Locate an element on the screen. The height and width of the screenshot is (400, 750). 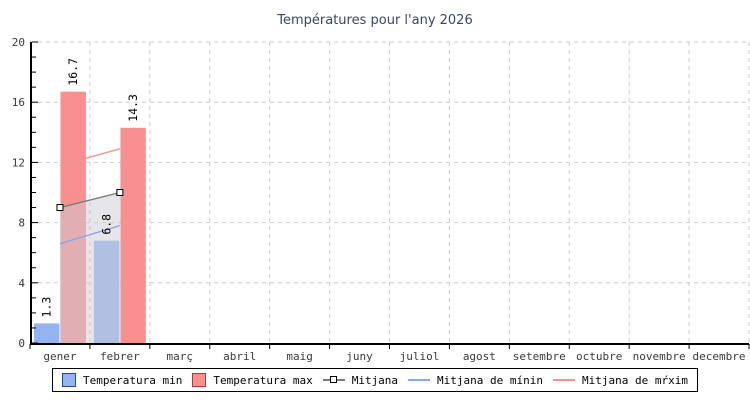
x-tick-label-juny: juny is located at coordinates (359, 356).